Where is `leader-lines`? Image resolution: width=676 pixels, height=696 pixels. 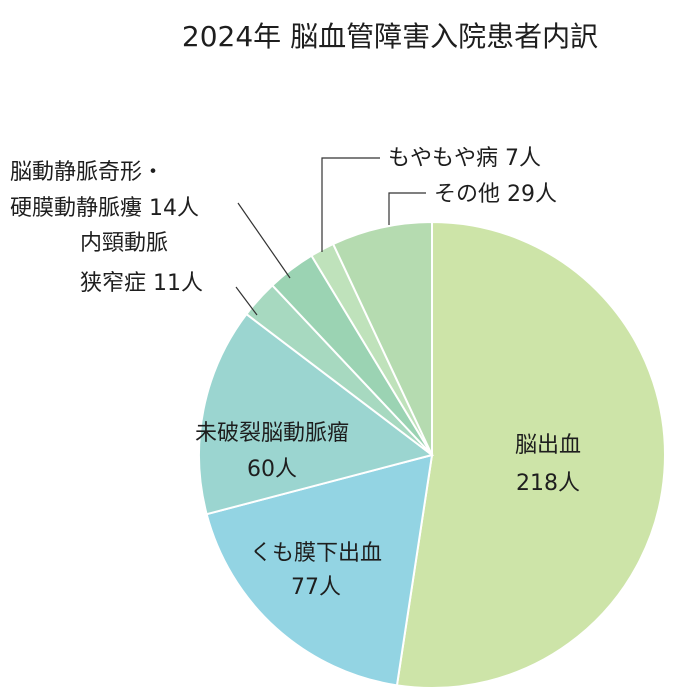 leader-lines is located at coordinates (330, 236).